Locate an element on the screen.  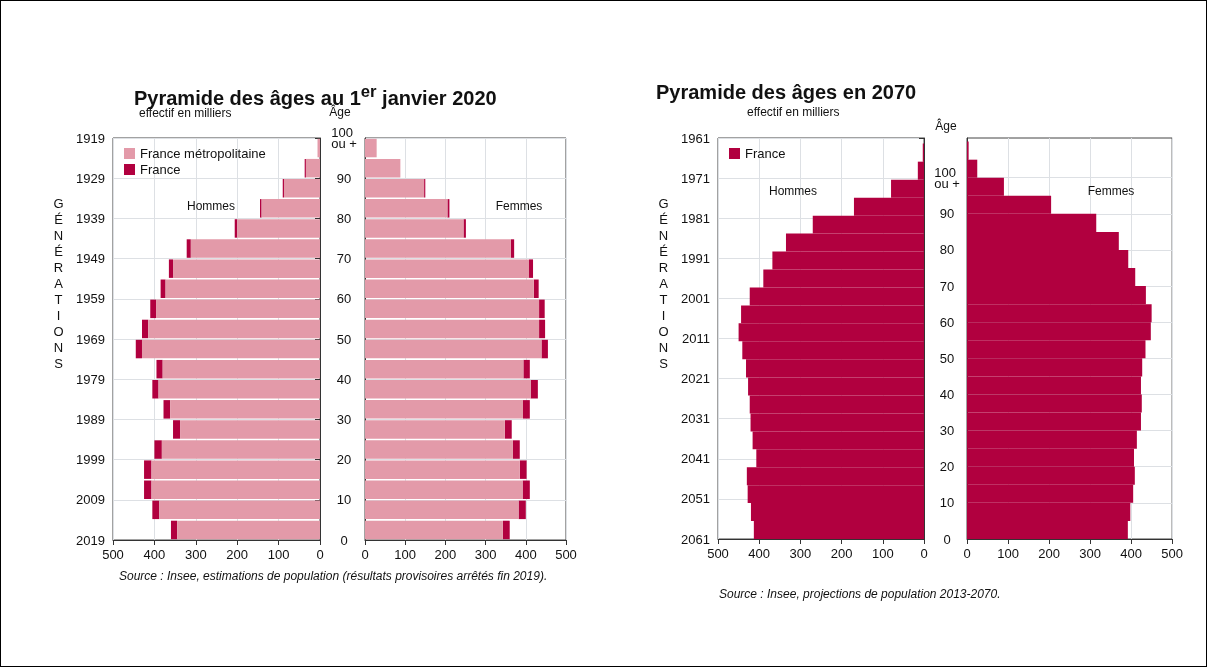
y-tick-label: 1969 is located at coordinates (90, 339).